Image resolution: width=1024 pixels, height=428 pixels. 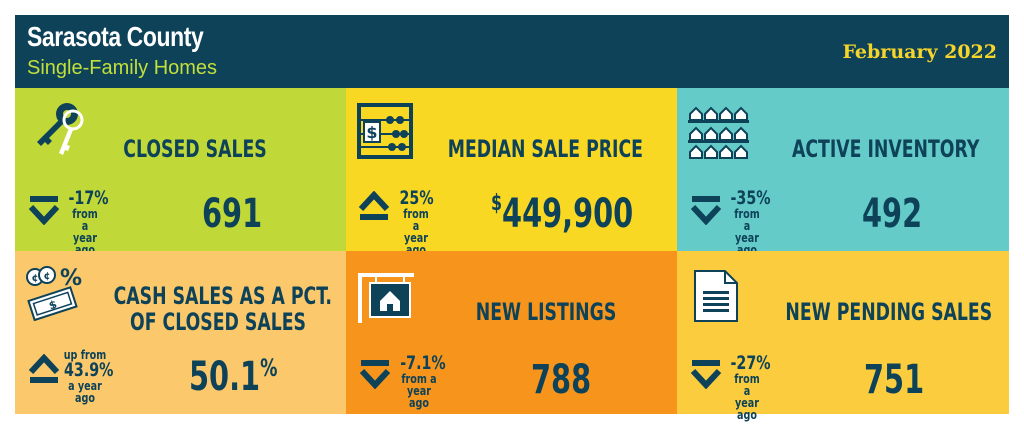 I want to click on abacus-icon: $, so click(x=385, y=131).